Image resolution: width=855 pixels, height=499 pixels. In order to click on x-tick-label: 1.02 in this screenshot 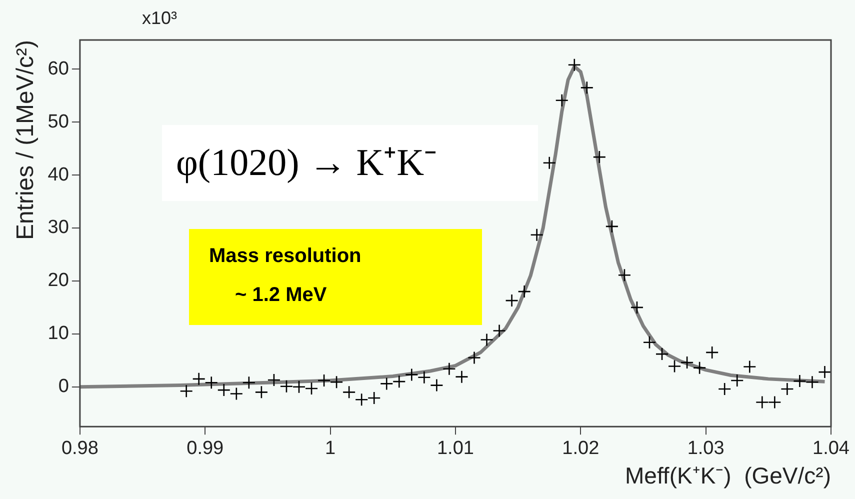, I will do `click(581, 449)`.